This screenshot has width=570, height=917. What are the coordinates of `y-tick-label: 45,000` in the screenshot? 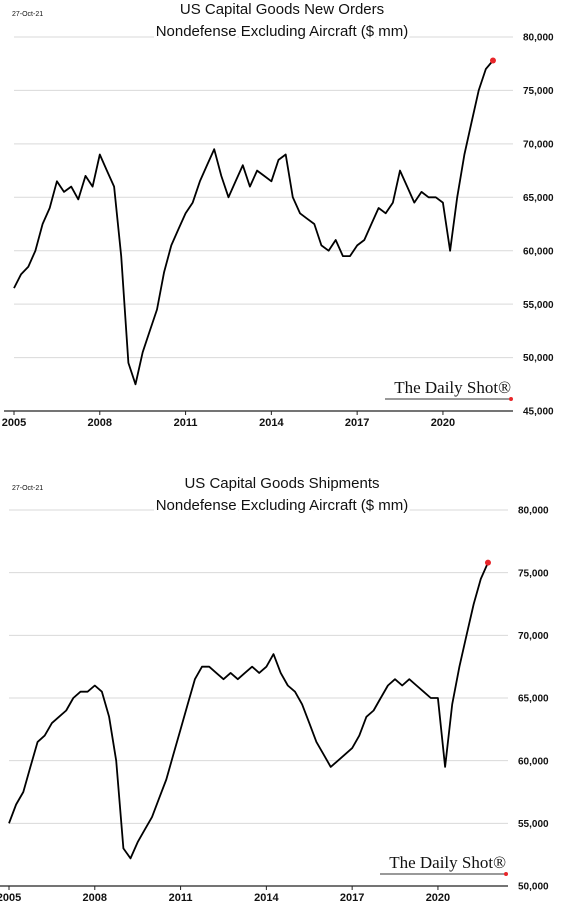 It's located at (538, 412).